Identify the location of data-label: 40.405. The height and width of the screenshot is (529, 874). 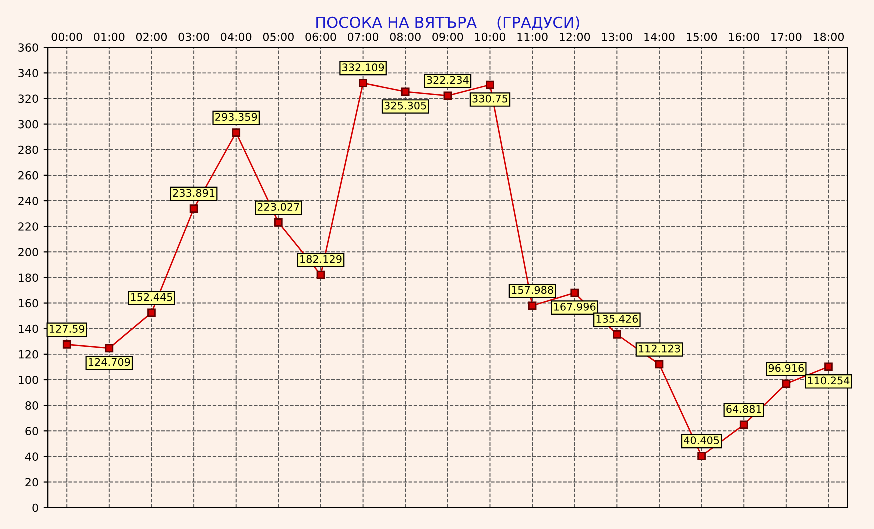
(702, 440).